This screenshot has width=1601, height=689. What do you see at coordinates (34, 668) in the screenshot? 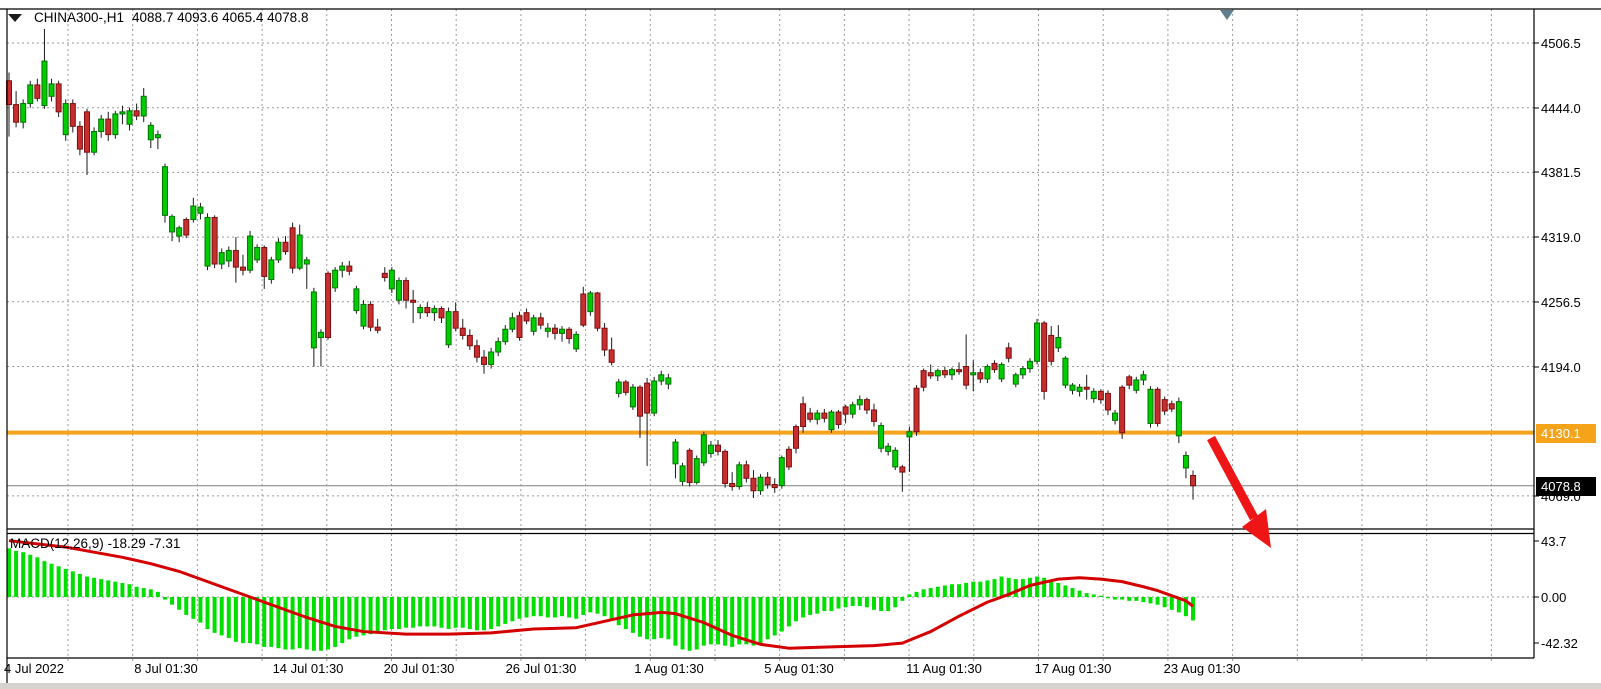
I see `time-axis-label: 4 Jul 2022` at bounding box center [34, 668].